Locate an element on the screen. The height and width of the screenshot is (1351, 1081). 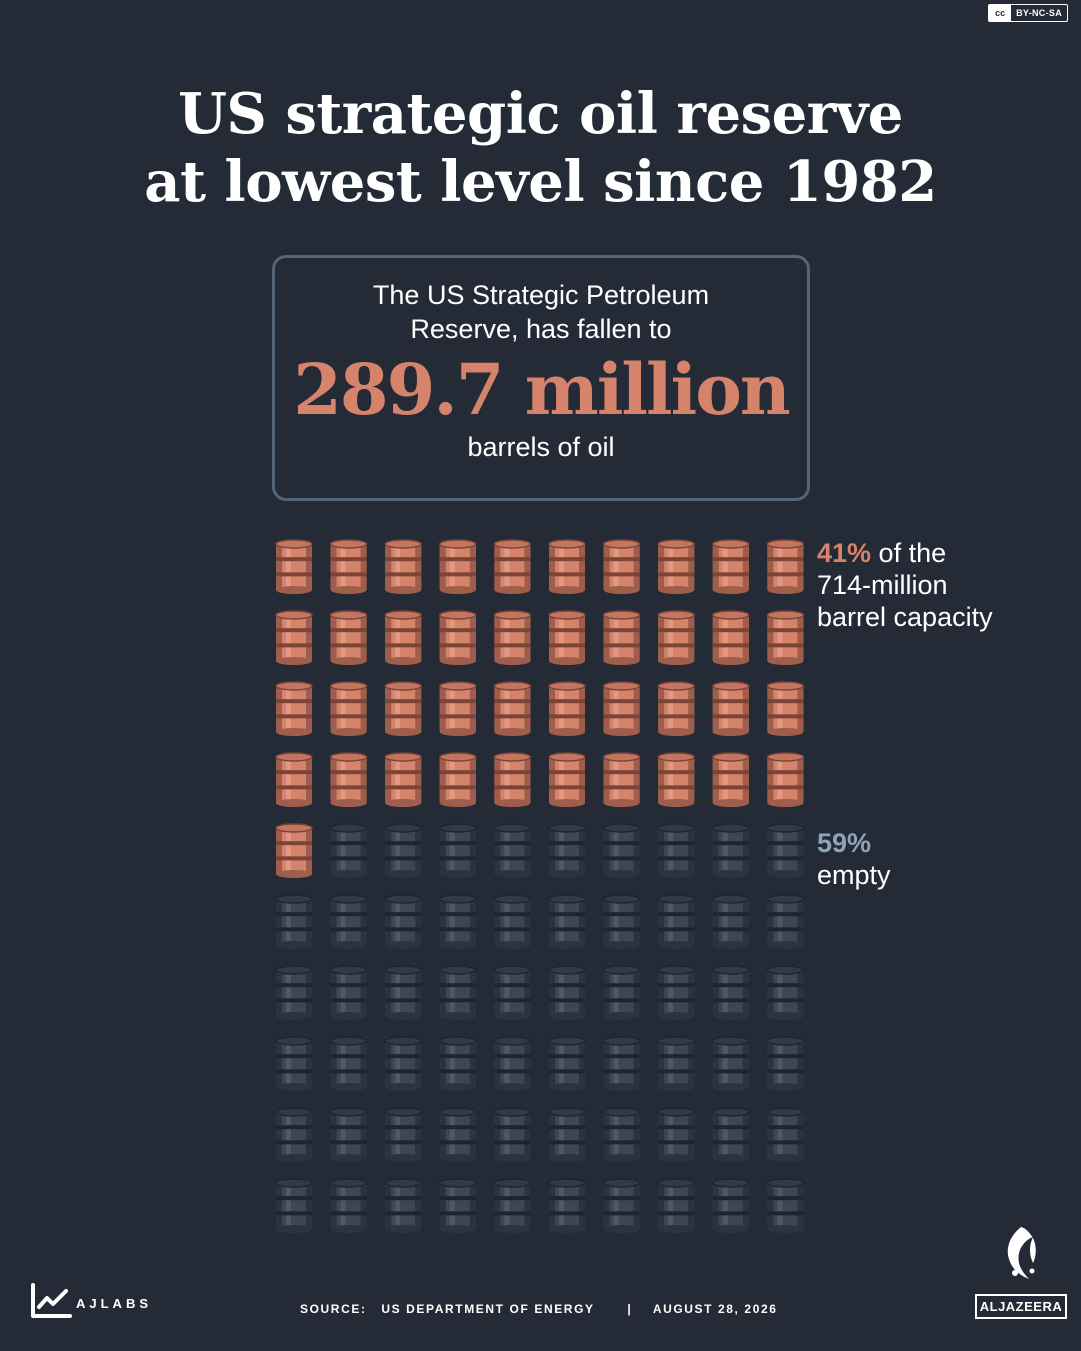
creative-commons-icon: cc is located at coordinates (1000, 13).